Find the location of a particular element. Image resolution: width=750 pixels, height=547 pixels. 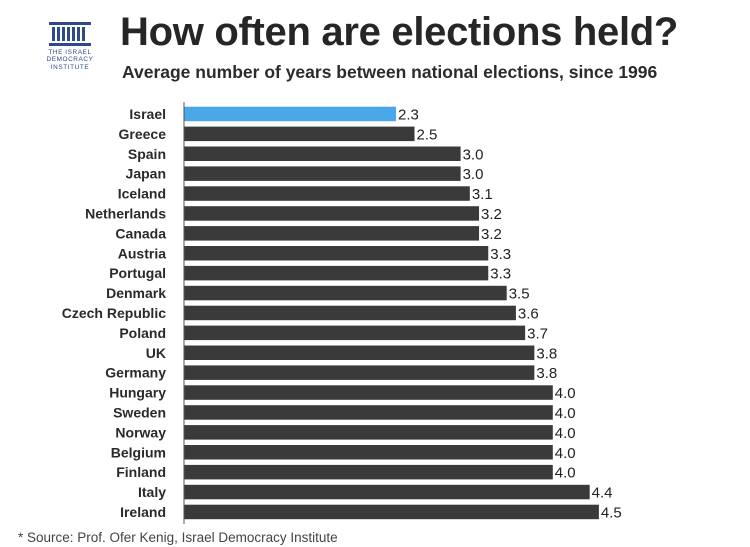

category-label: Hungary is located at coordinates (137, 393).